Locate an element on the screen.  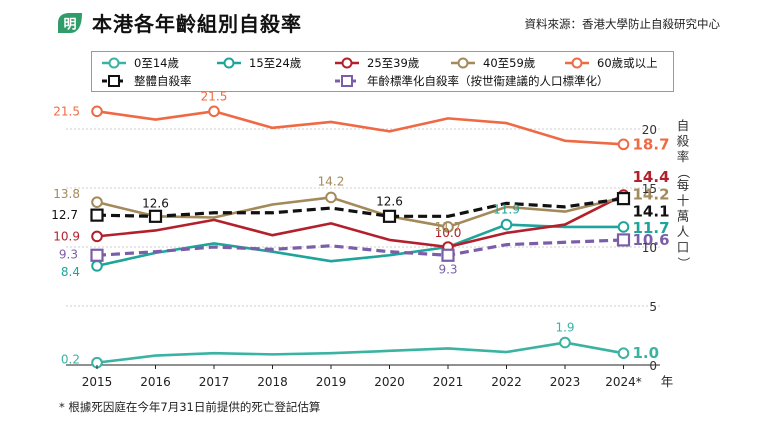
series-line-age_60_plus is located at coordinates (360, 128).